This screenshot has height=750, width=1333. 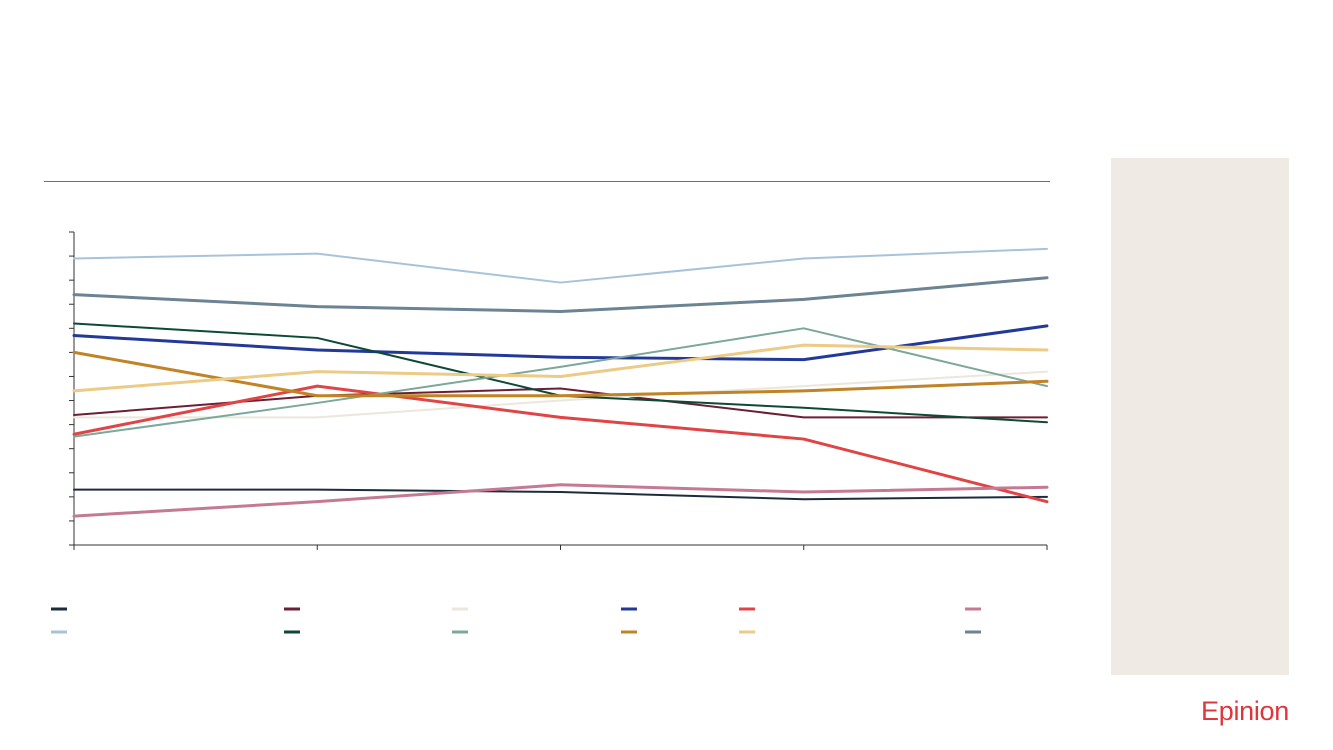 What do you see at coordinates (547, 181) in the screenshot?
I see `title-divider` at bounding box center [547, 181].